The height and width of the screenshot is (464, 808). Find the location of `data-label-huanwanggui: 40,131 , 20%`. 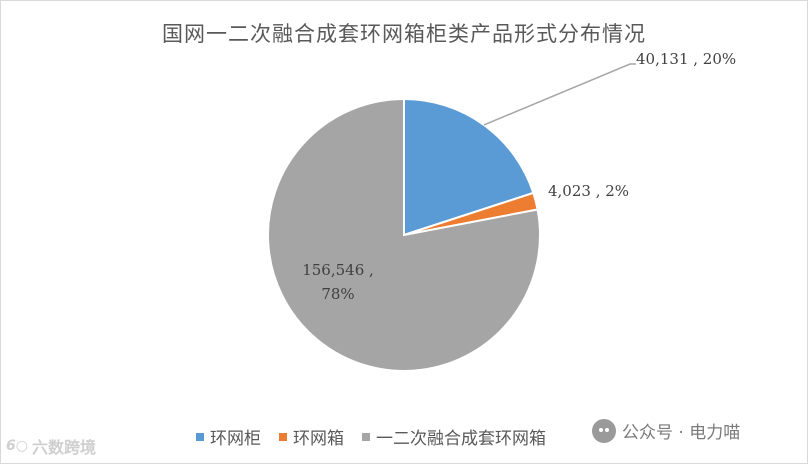

data-label-huanwanggui: 40,131 , 20% is located at coordinates (686, 59).